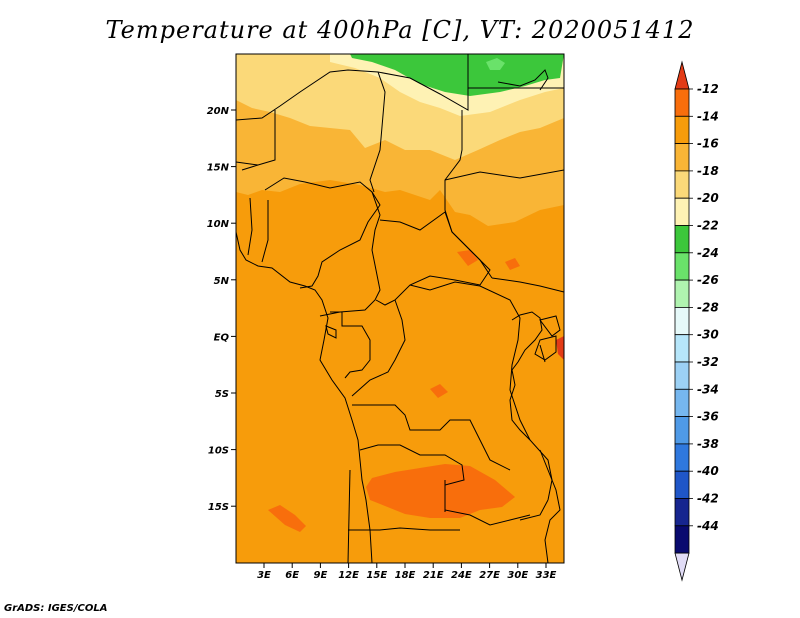 The image size is (800, 618). What do you see at coordinates (708, 144) in the screenshot?
I see `colorbar-label: -16` at bounding box center [708, 144].